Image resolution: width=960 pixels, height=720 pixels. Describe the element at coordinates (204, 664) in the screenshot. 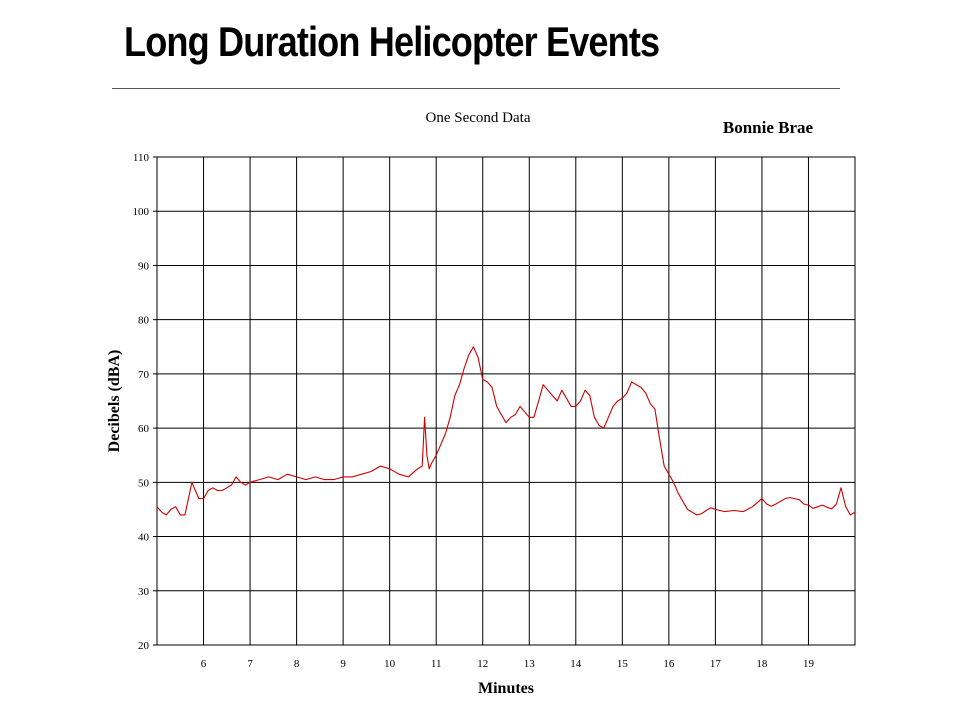

I see `x-tick-label: 6` at that location.